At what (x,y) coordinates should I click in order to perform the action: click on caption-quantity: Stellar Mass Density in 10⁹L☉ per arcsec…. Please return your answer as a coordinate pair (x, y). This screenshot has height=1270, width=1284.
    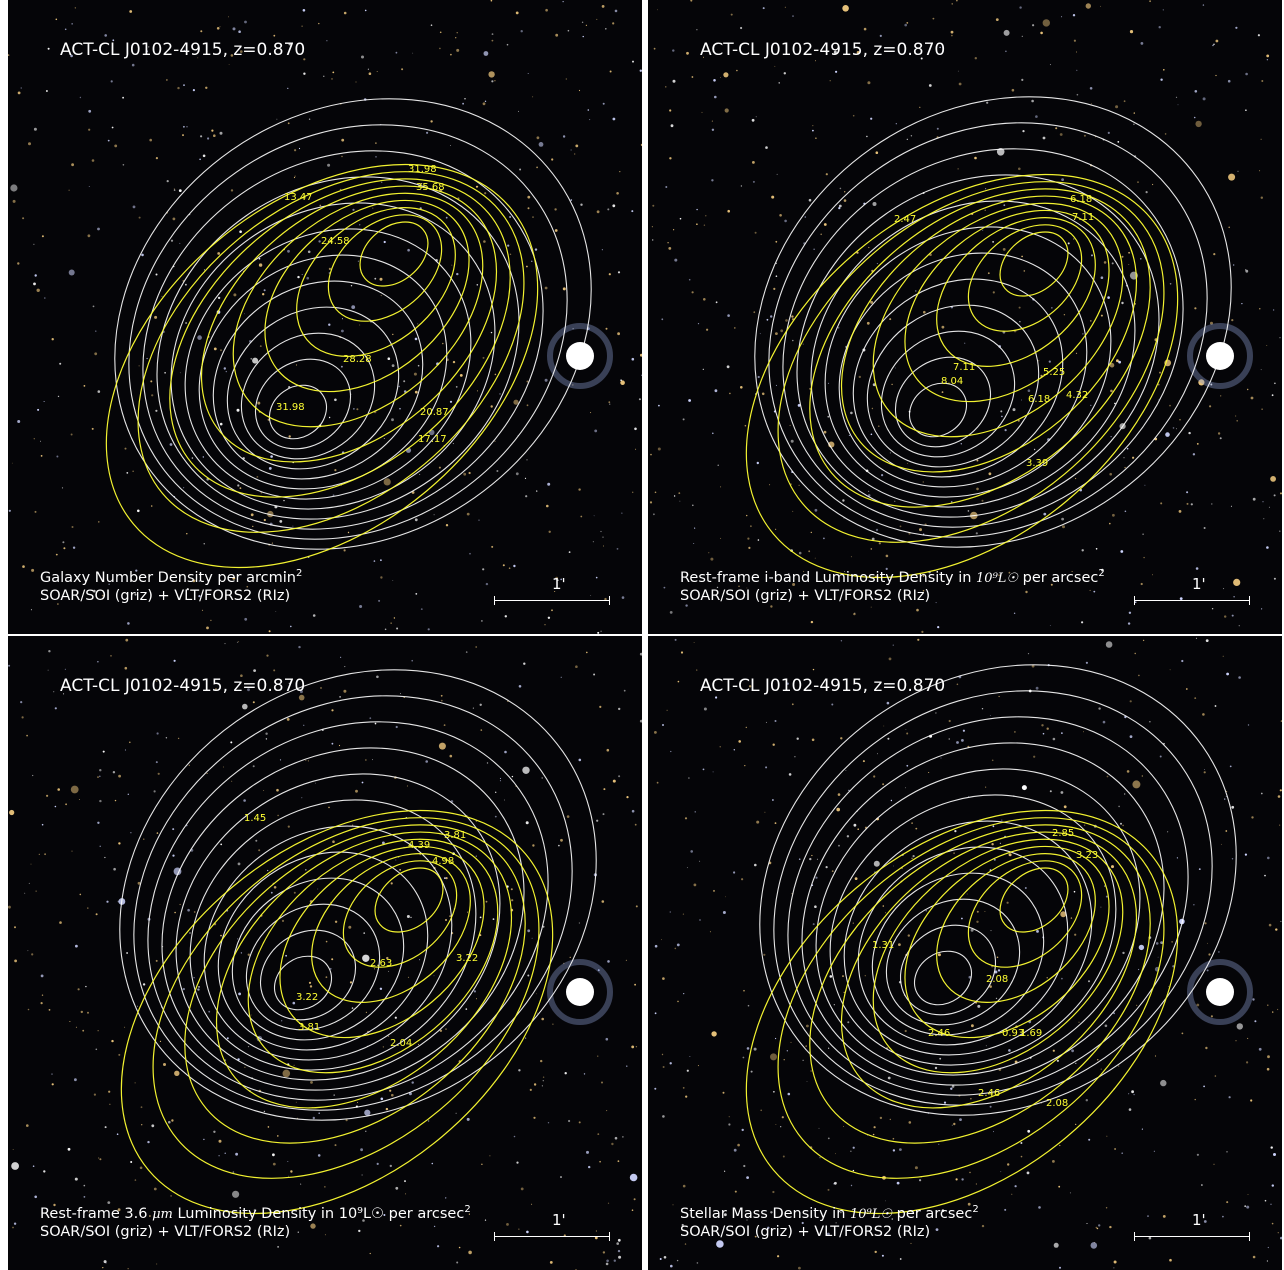
    Looking at the image, I should click on (829, 1213).